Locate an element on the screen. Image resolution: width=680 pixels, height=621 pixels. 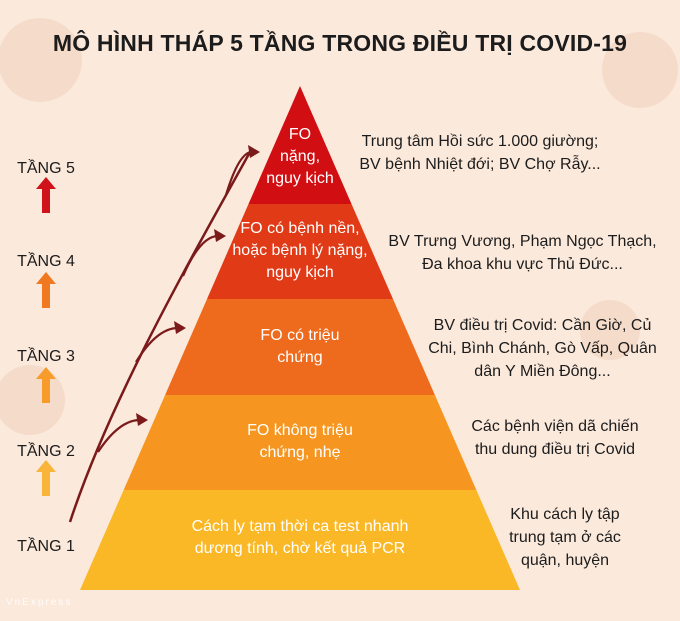
tier-label-3: TẦNG 3 is located at coordinates (46, 356).